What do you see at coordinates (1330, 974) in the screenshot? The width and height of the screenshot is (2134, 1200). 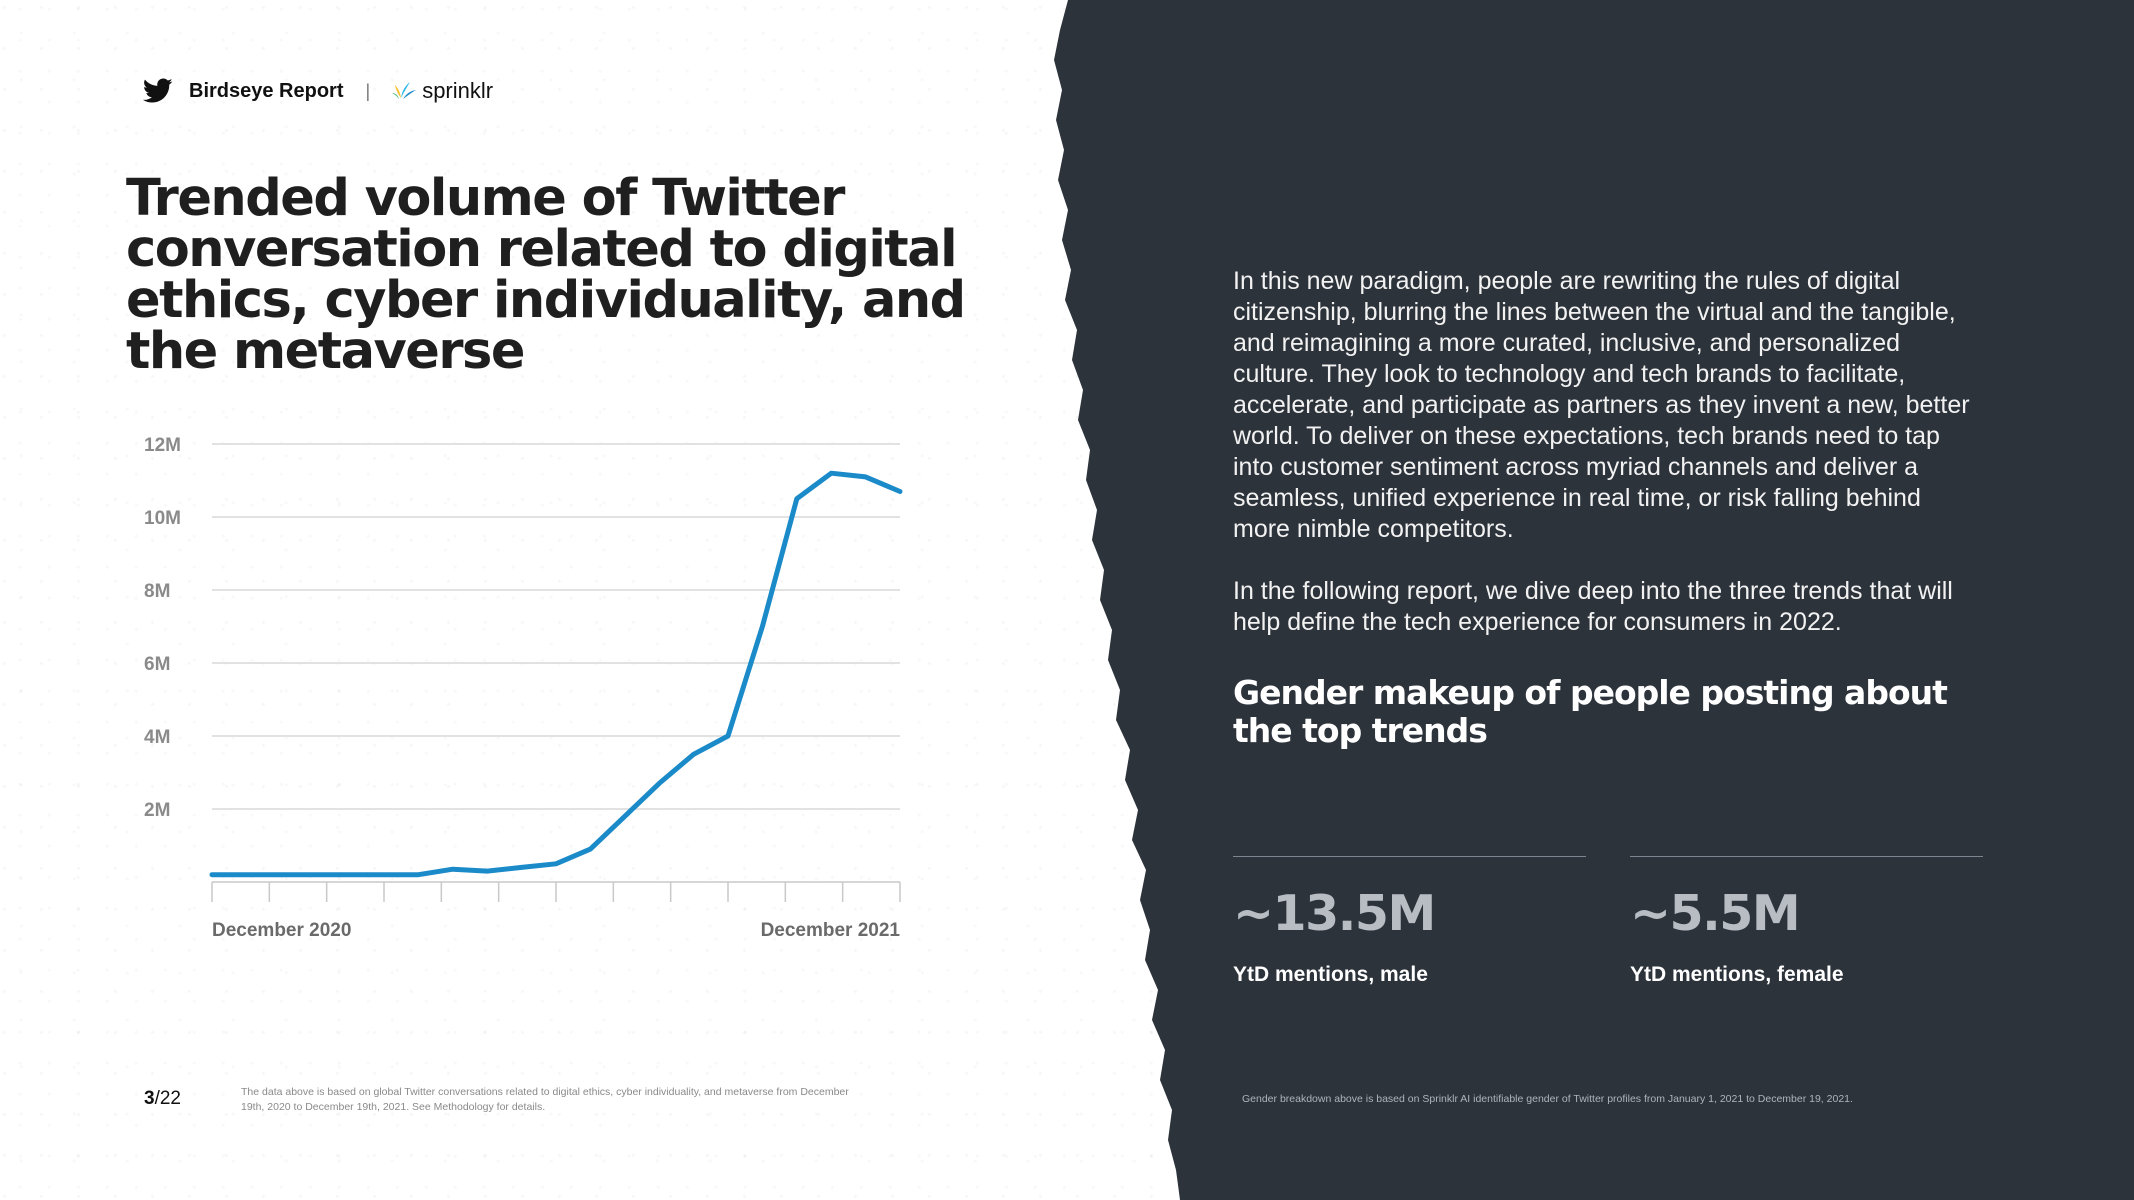 I see `stat-male-label: YtD mentions, male` at bounding box center [1330, 974].